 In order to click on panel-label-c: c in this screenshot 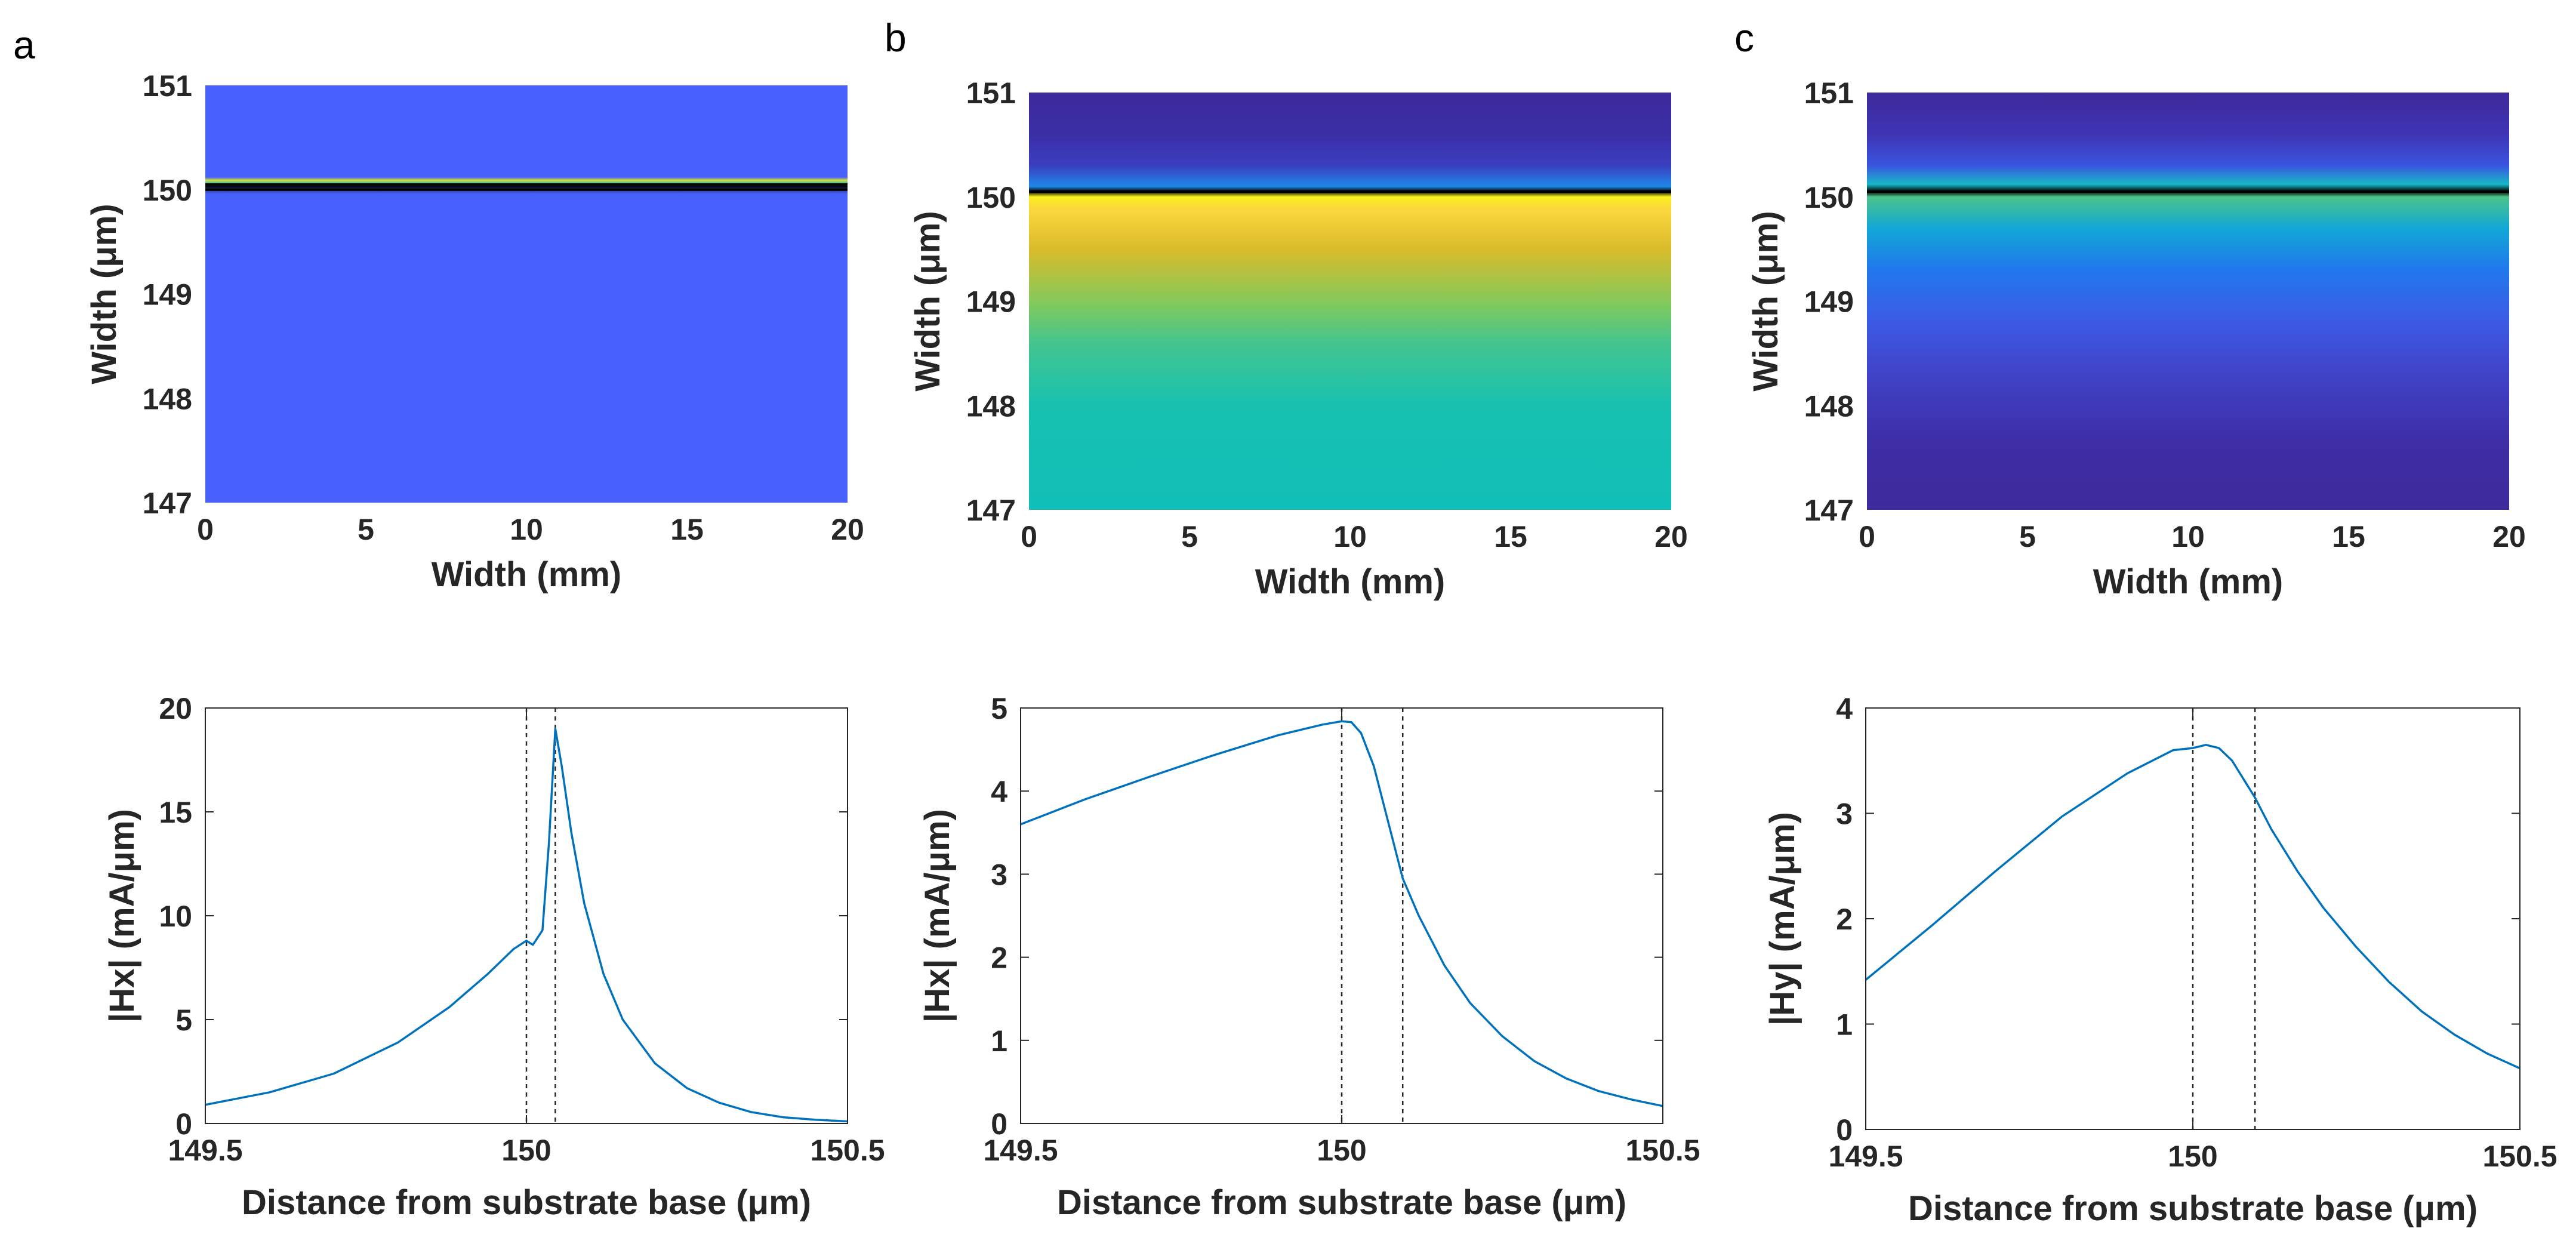, I will do `click(1744, 38)`.